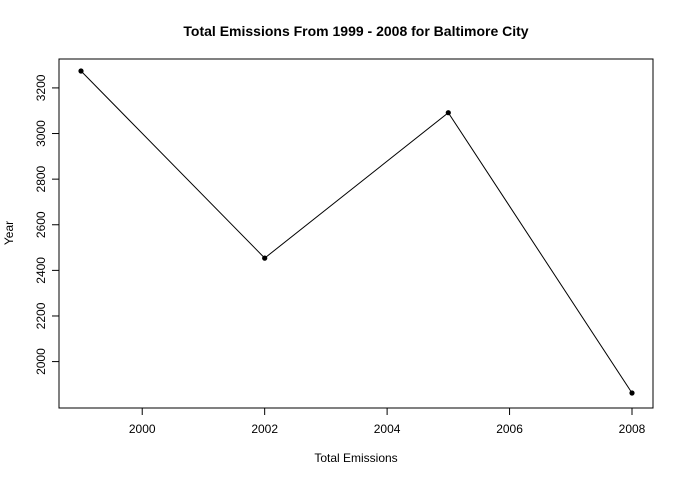 This screenshot has height=480, width=685. I want to click on y-axis: 2000 2200 2400 2600 2800 3000 3200, so click(46, 224).